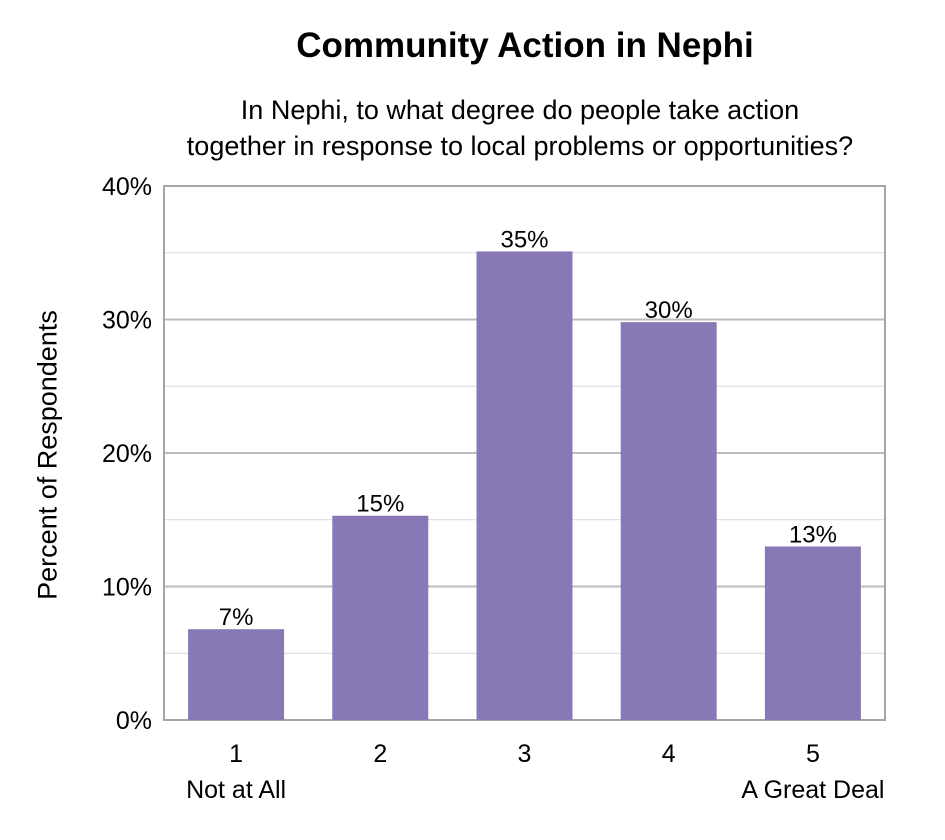 This screenshot has width=945, height=840. Describe the element at coordinates (127, 454) in the screenshot. I see `y-tick-label: 20%` at that location.